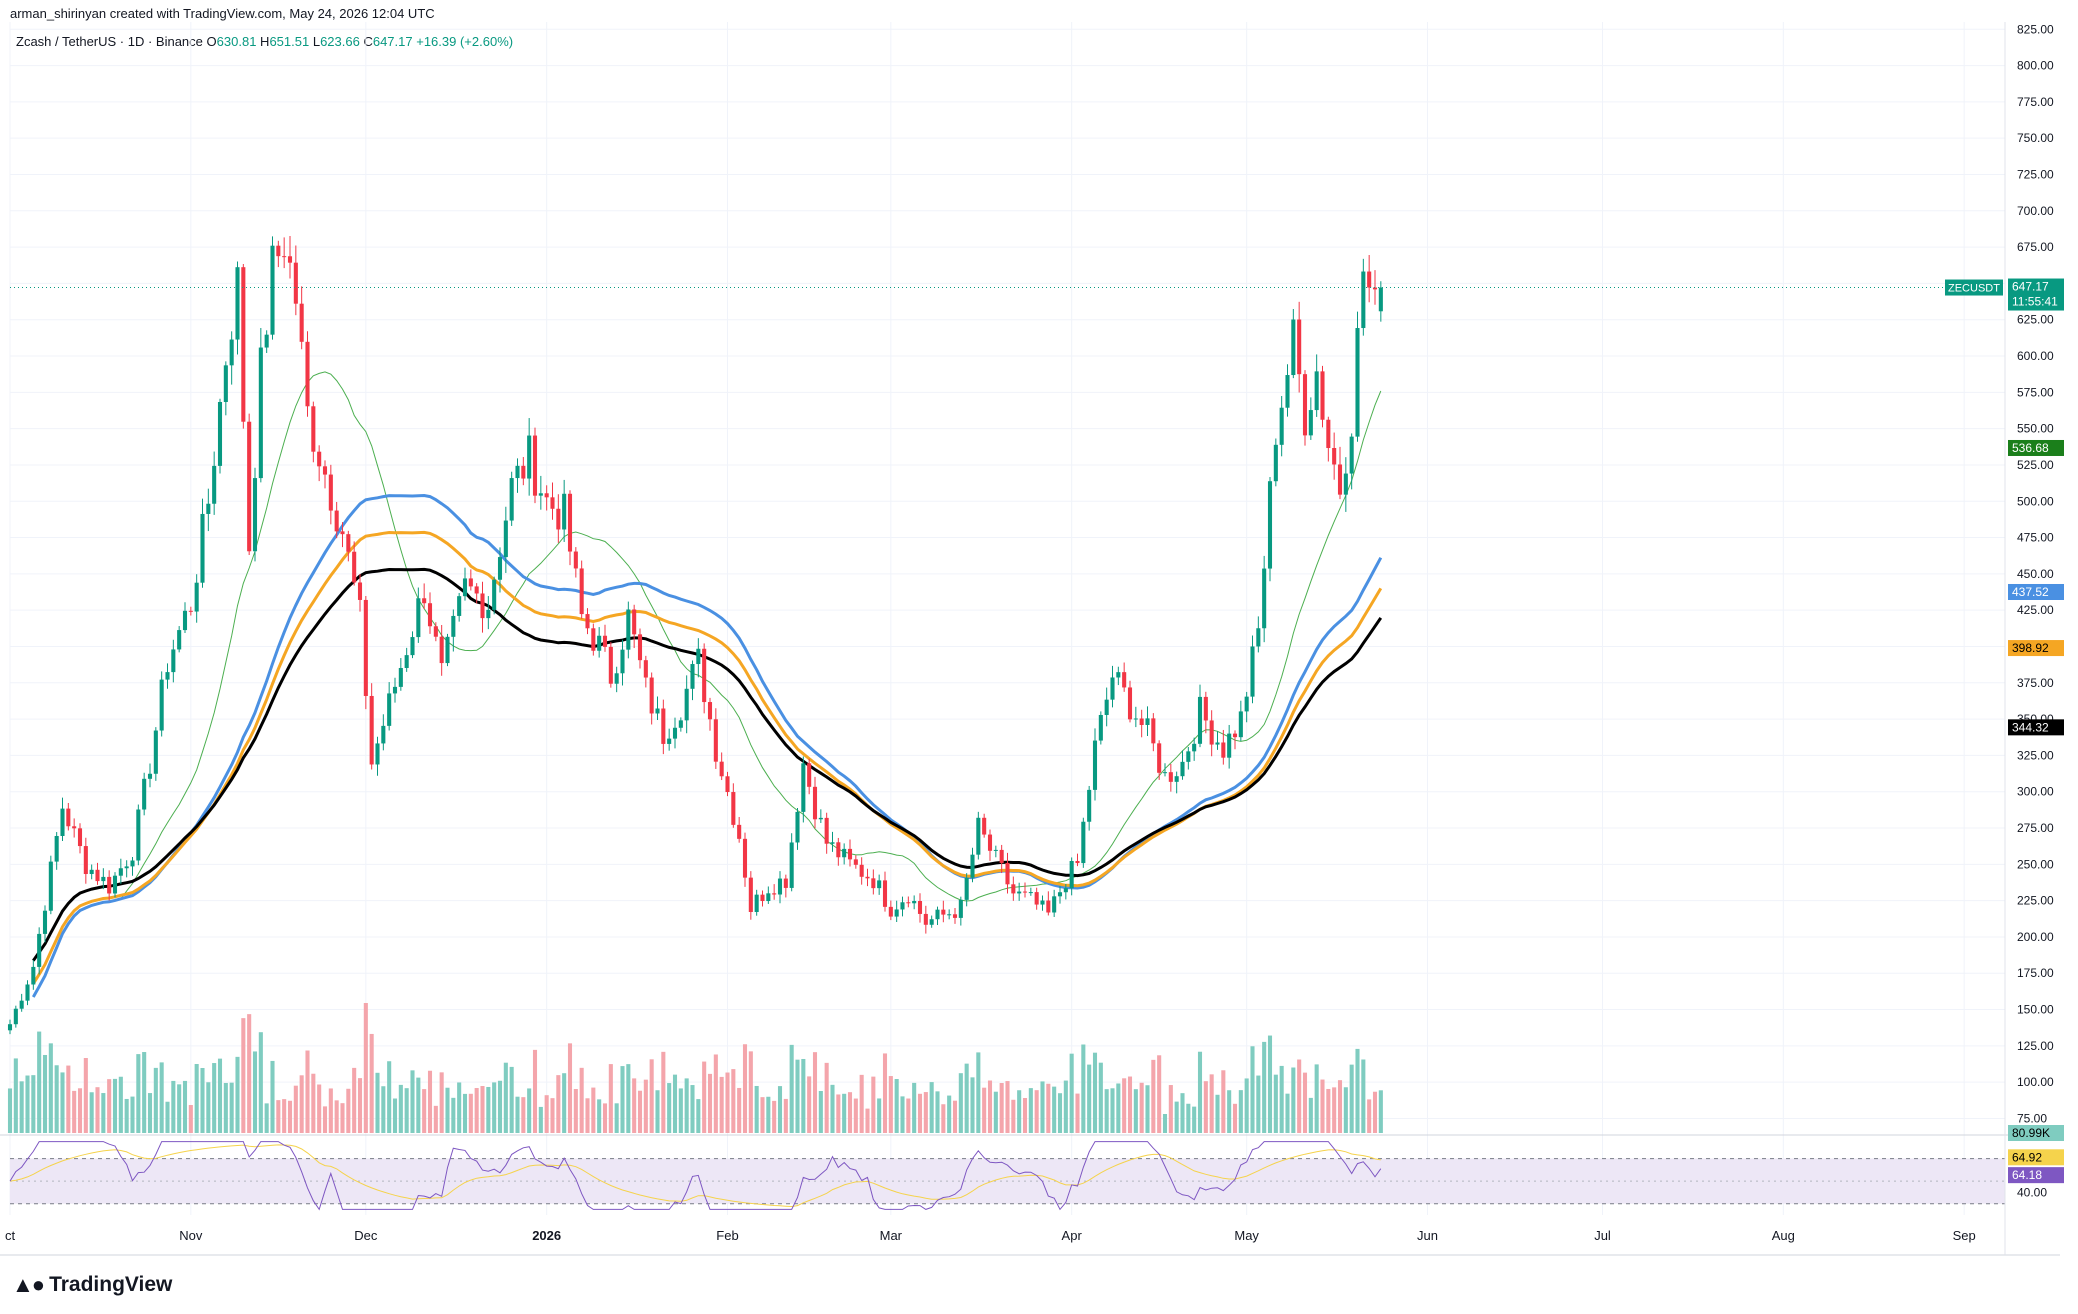 This screenshot has width=2078, height=1314. Describe the element at coordinates (465, 41) in the screenshot. I see `change-value: +16.39 (+2.60%)` at that location.